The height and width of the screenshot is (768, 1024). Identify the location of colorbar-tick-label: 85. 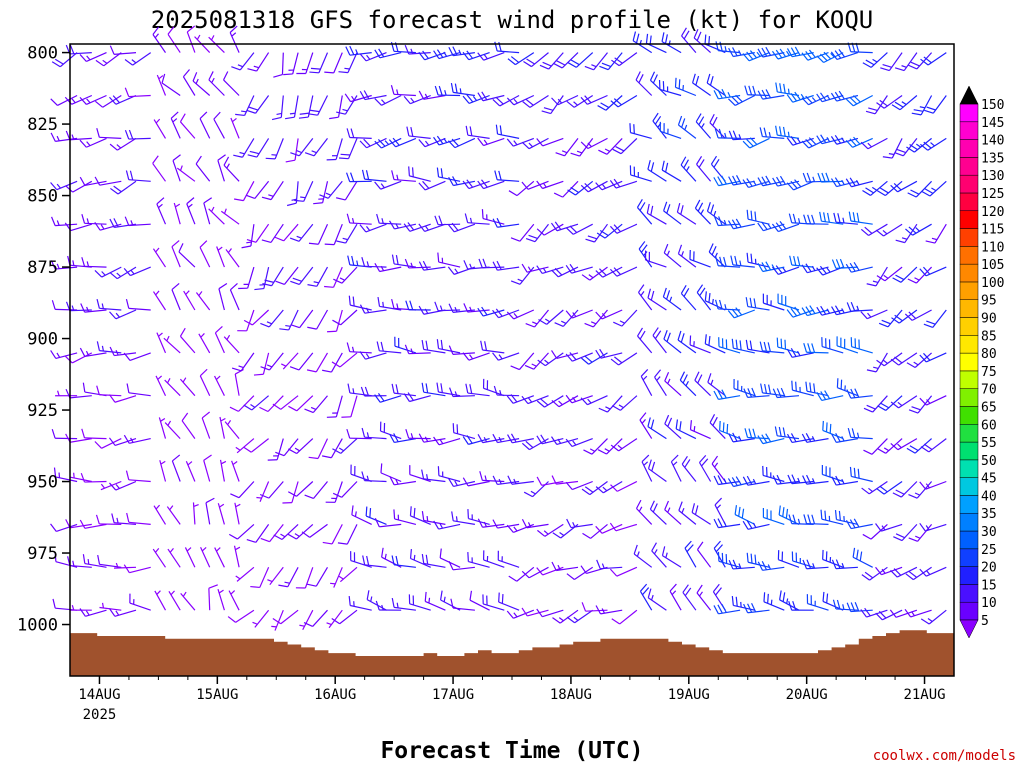
(989, 336).